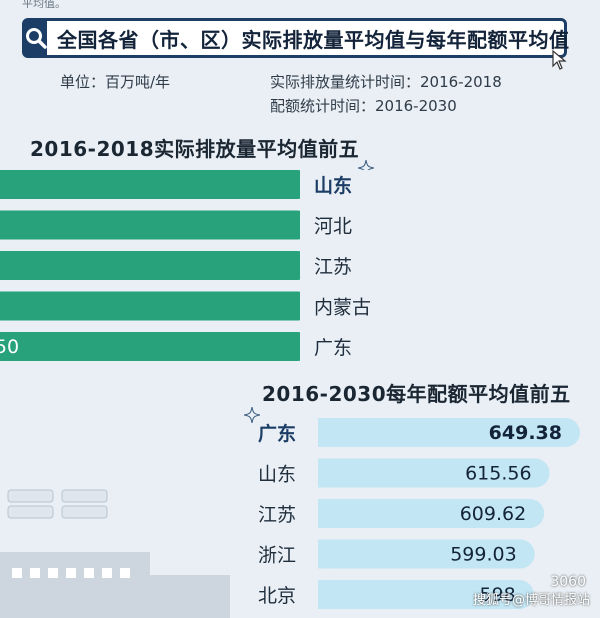 Image resolution: width=600 pixels, height=618 pixels. Describe the element at coordinates (313, 39) in the screenshot. I see `search-title: 全国各省（市、区）实际排放量平均值与每年配额平均值` at that location.